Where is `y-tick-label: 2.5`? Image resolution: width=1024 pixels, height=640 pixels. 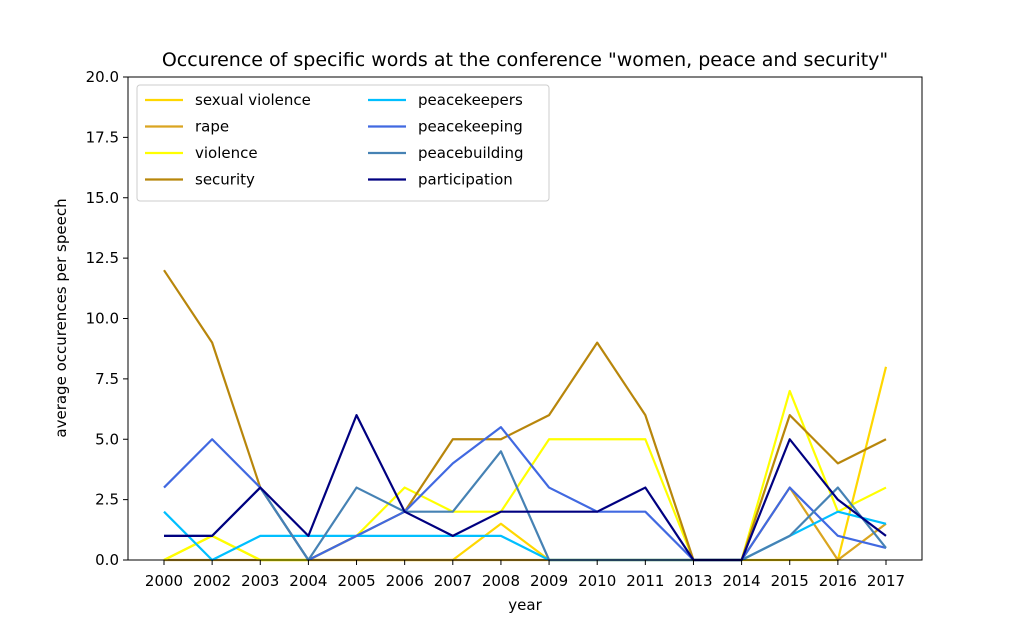 y-tick-label: 2.5 is located at coordinates (107, 500).